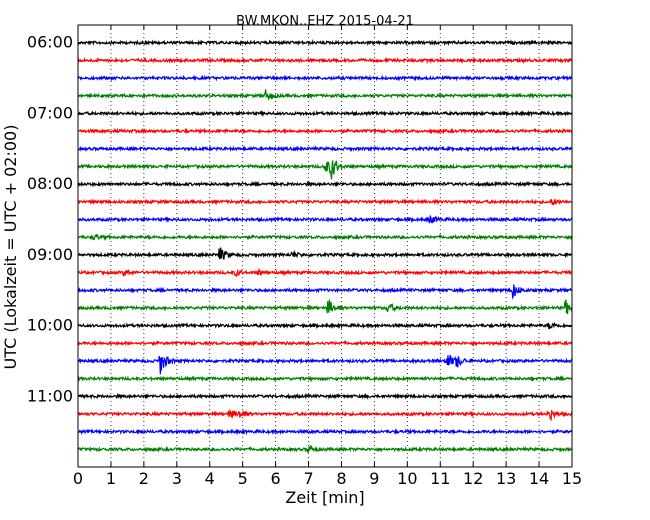 This screenshot has height=520, width=650. What do you see at coordinates (50, 254) in the screenshot?
I see `y-tick-label: 09:00` at bounding box center [50, 254].